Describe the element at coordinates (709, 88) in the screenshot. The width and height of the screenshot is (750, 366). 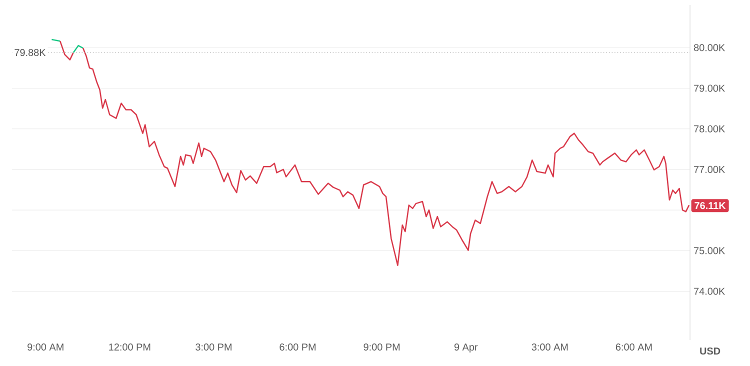
I see `y-tick-label: 79.00K` at that location.